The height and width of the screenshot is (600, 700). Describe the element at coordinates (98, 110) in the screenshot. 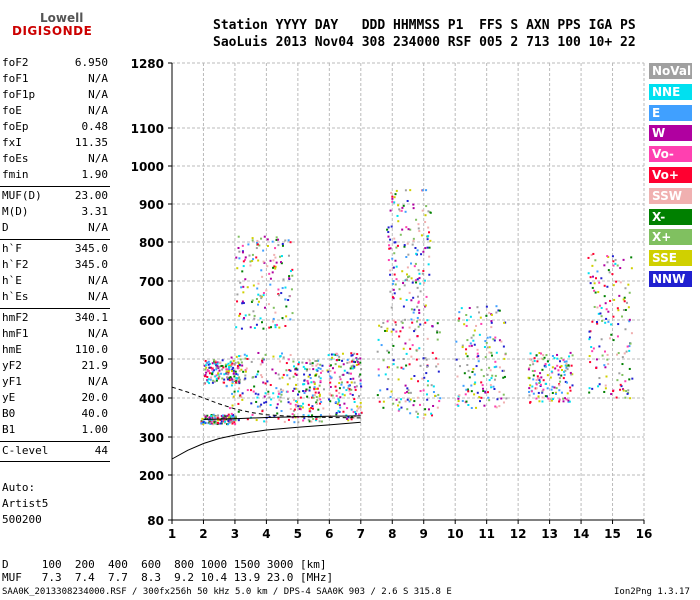

I see `parameter-value: N/A` at that location.